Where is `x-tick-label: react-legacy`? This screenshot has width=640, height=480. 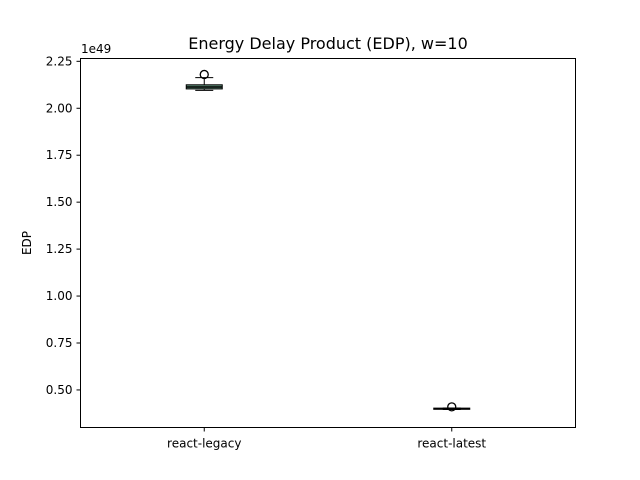
x-tick-label: react-legacy is located at coordinates (204, 444).